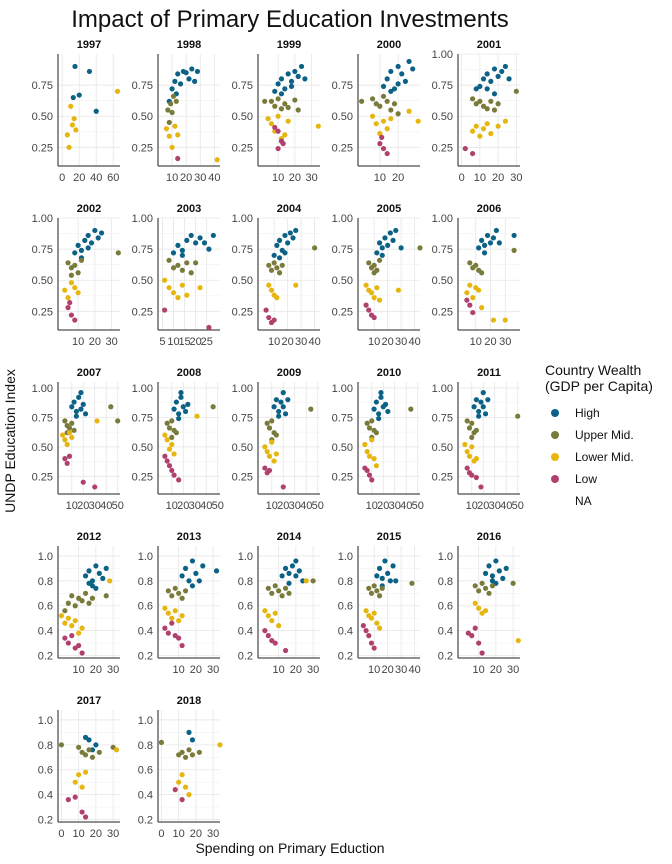 The image size is (672, 864). I want to click on facet-2004-xtick-label: 20, so click(288, 342).